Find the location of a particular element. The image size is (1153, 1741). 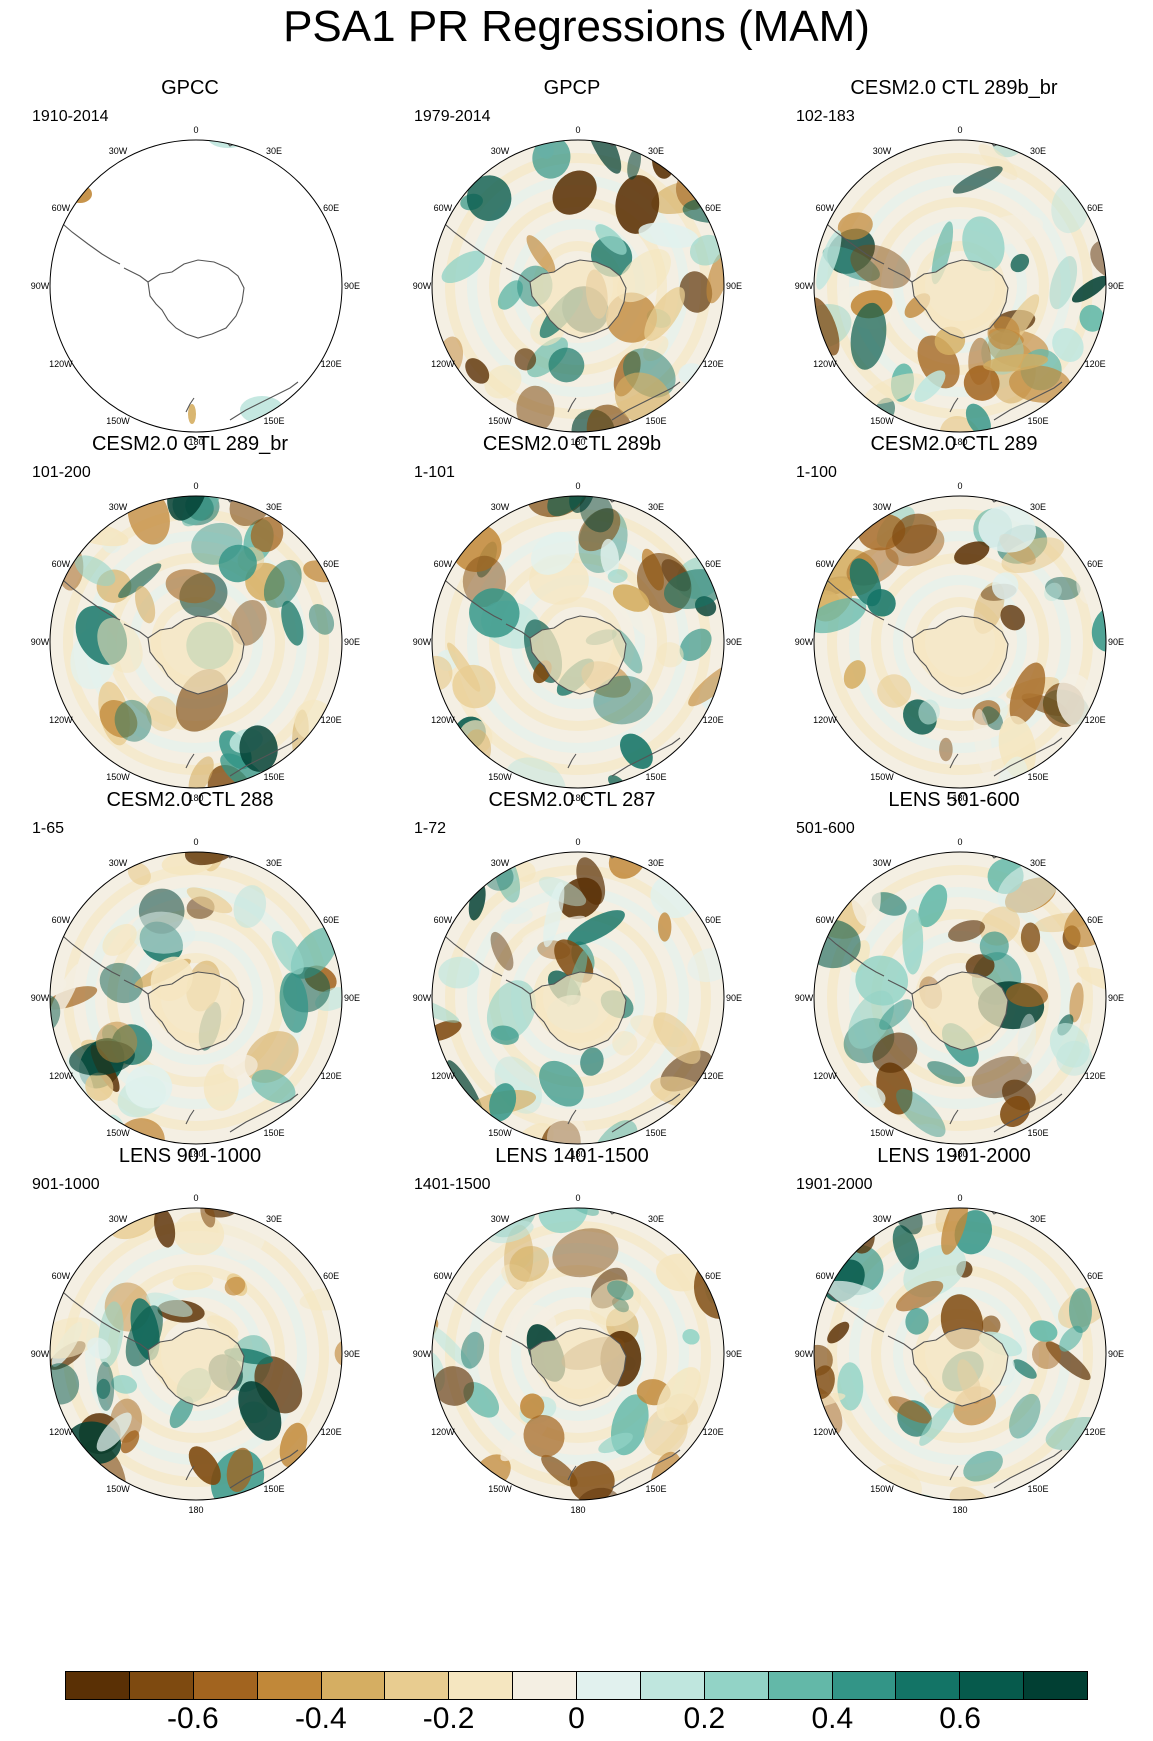

panel-year-range: 1-101 is located at coordinates (434, 472).